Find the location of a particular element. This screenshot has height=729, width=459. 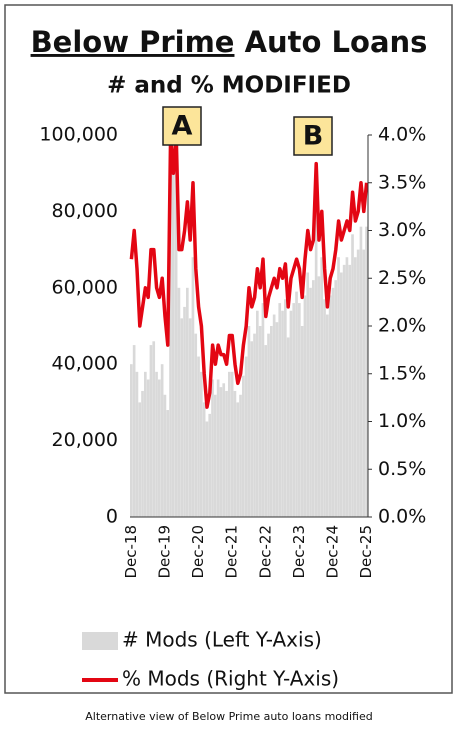

legend-swatch is located at coordinates (100, 641).